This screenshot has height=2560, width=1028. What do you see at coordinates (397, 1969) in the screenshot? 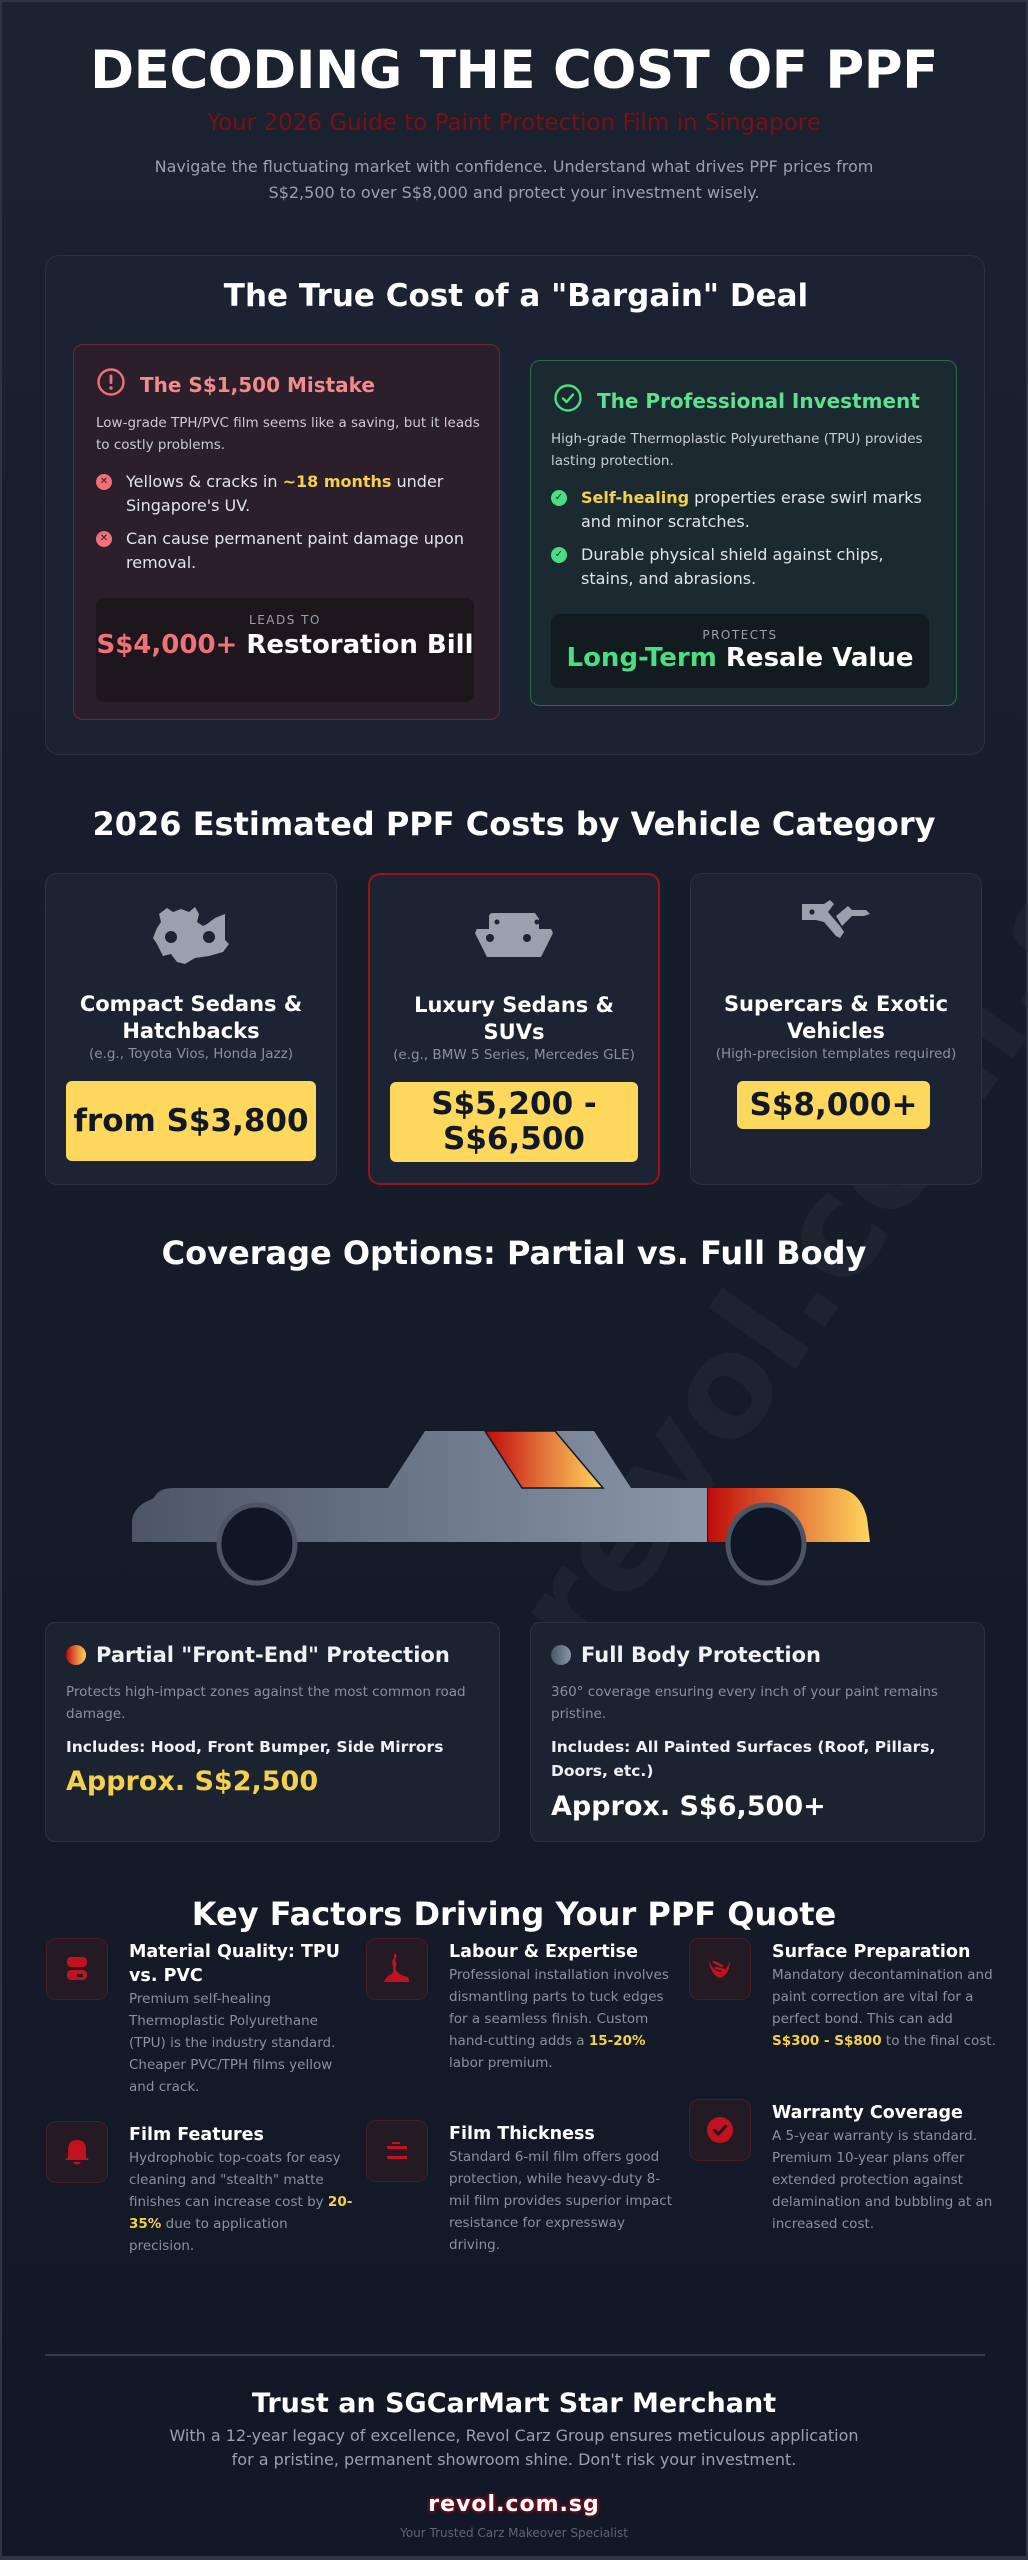
I see `craftsman-icon` at bounding box center [397, 1969].